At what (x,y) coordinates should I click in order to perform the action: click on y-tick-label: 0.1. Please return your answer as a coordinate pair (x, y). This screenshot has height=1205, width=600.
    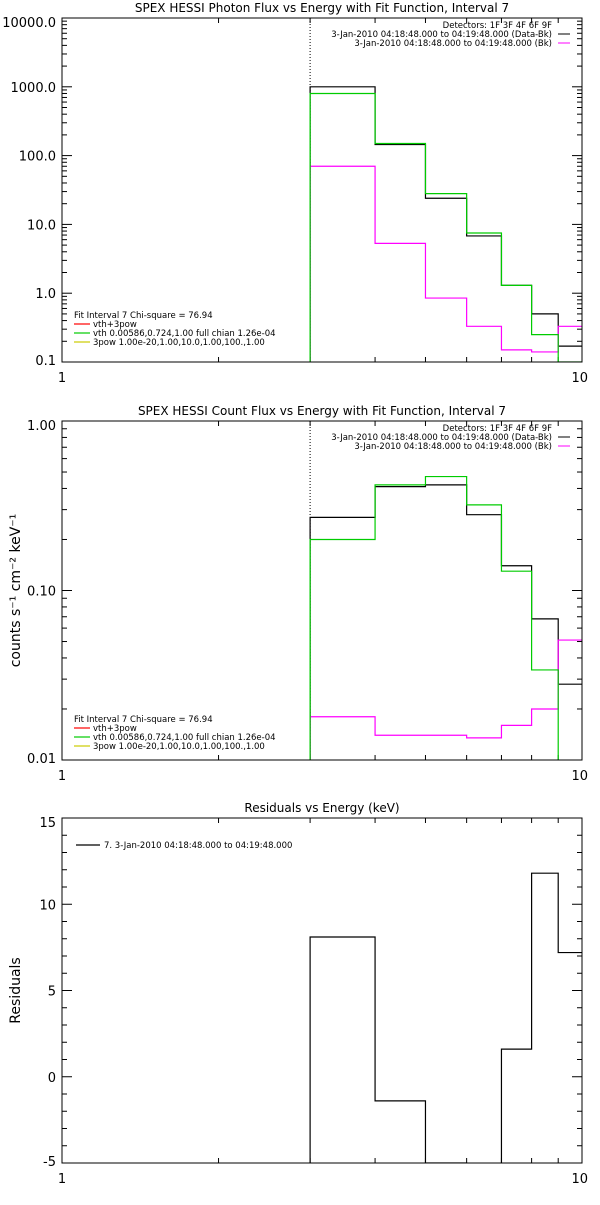
    Looking at the image, I should click on (45, 361).